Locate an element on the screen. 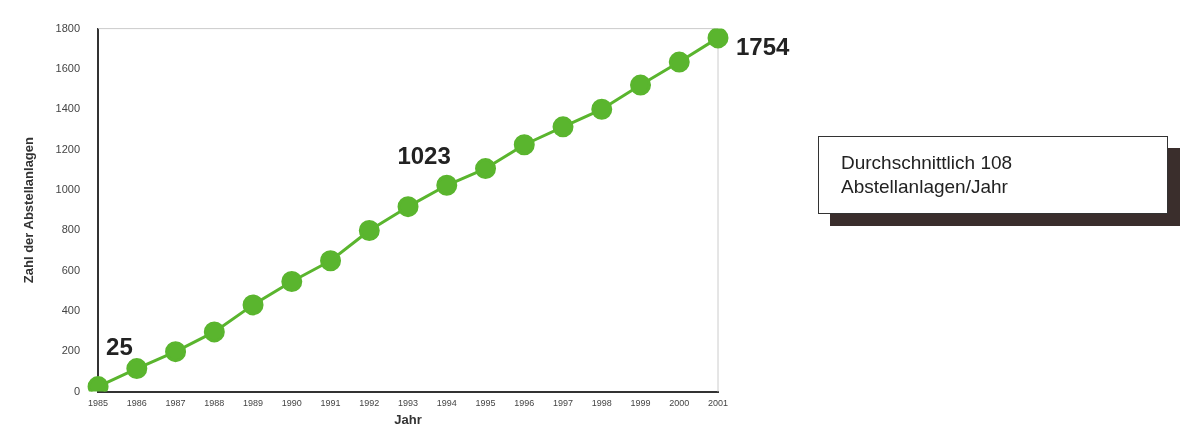  x-tick-label: 1987 is located at coordinates (175, 403).